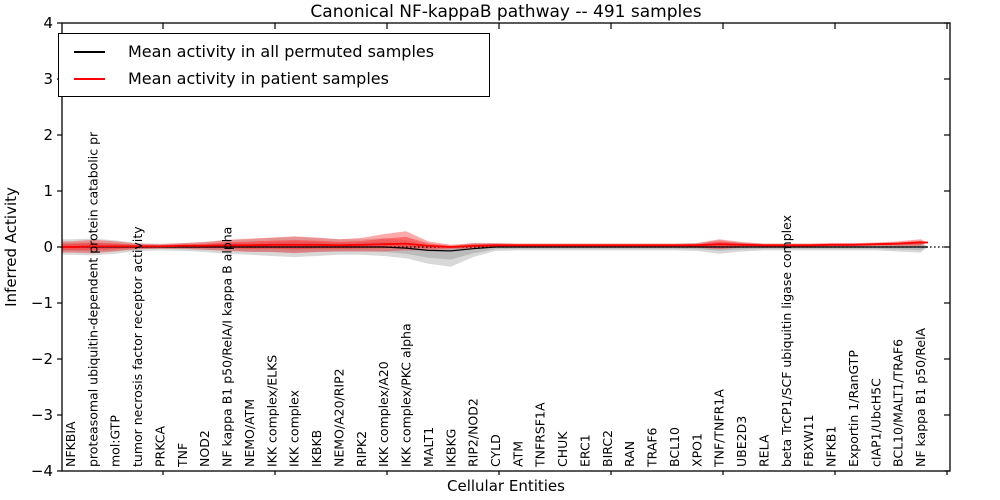 This screenshot has width=1000, height=500. Describe the element at coordinates (42, 471) in the screenshot. I see `y-tick-label: −4` at that location.